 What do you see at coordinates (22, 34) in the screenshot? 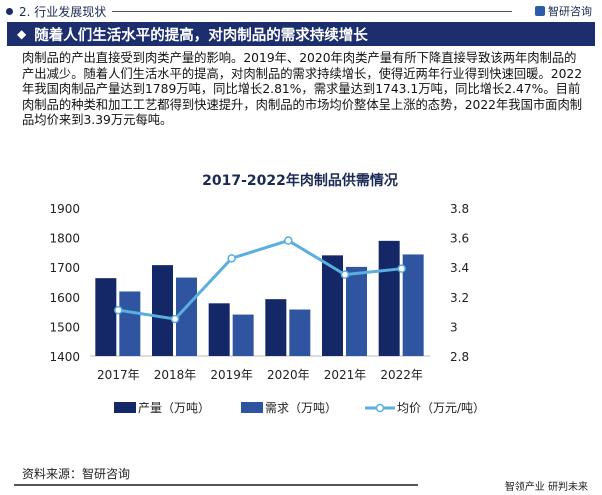
I see `diamond-icon: ◆` at bounding box center [22, 34].